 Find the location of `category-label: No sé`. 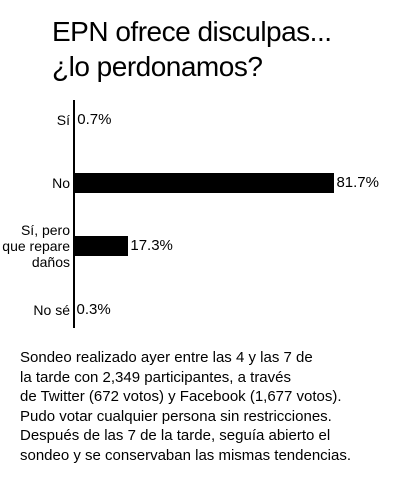

category-label: No sé is located at coordinates (51, 310).